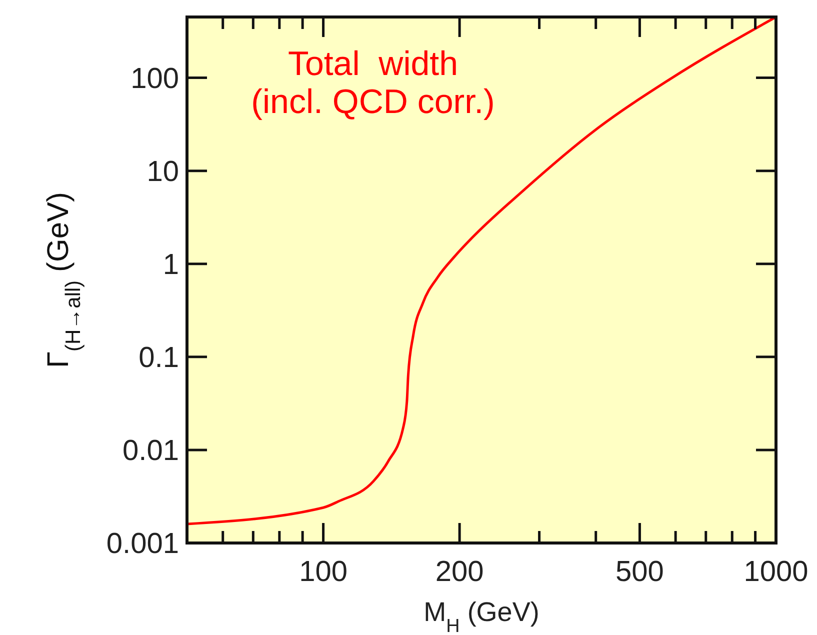 The width and height of the screenshot is (817, 635). I want to click on y-tick-label: 0.001, so click(142, 544).